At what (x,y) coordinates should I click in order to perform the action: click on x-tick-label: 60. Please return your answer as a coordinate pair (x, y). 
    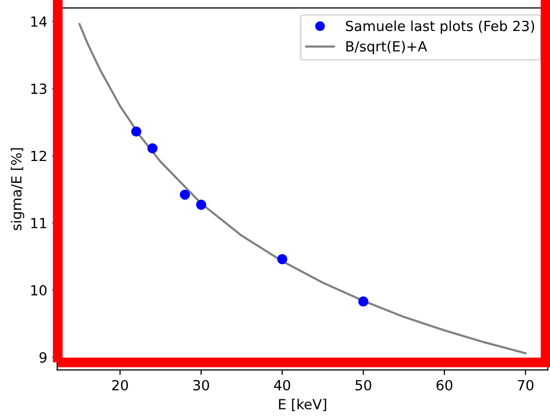
    Looking at the image, I should click on (444, 385).